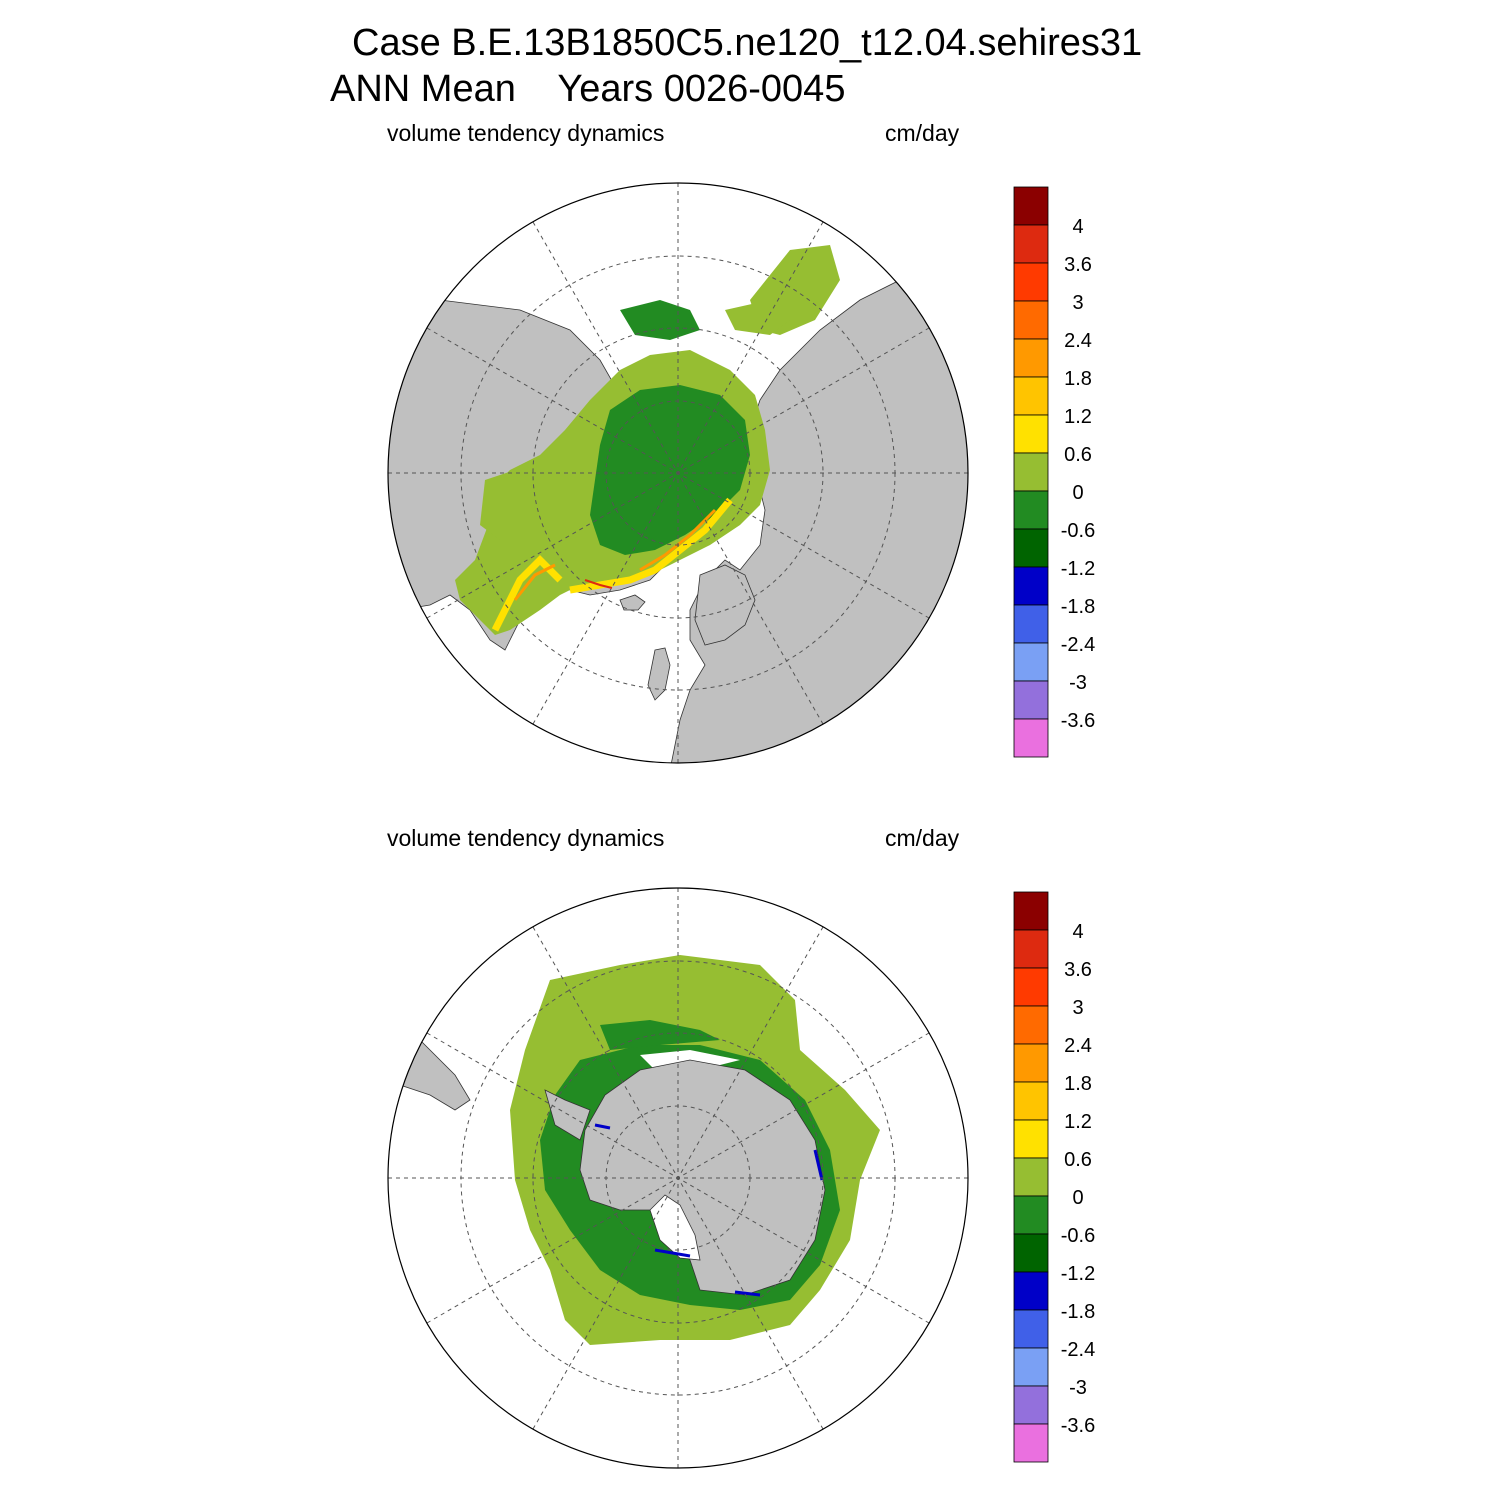 The image size is (1500, 1500). I want to click on south-colorbar-label: -3, so click(1078, 1388).